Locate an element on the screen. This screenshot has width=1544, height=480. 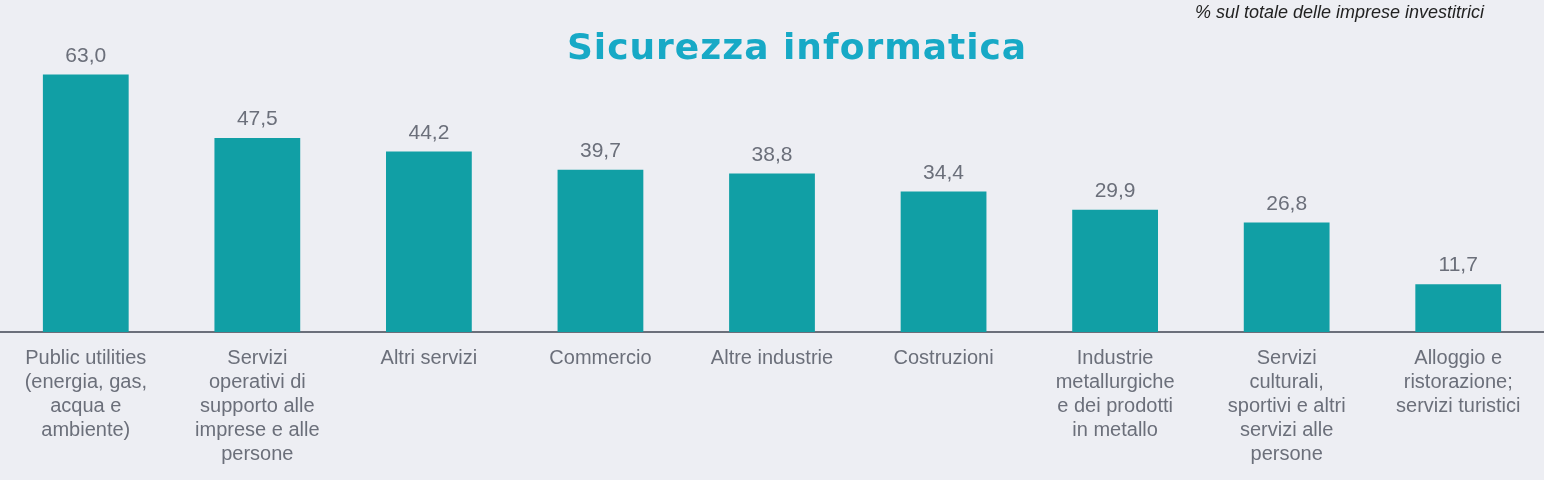
x-tick-label: Public utilities (energia, gas, acqua e ambiente) is located at coordinates (85, 392).